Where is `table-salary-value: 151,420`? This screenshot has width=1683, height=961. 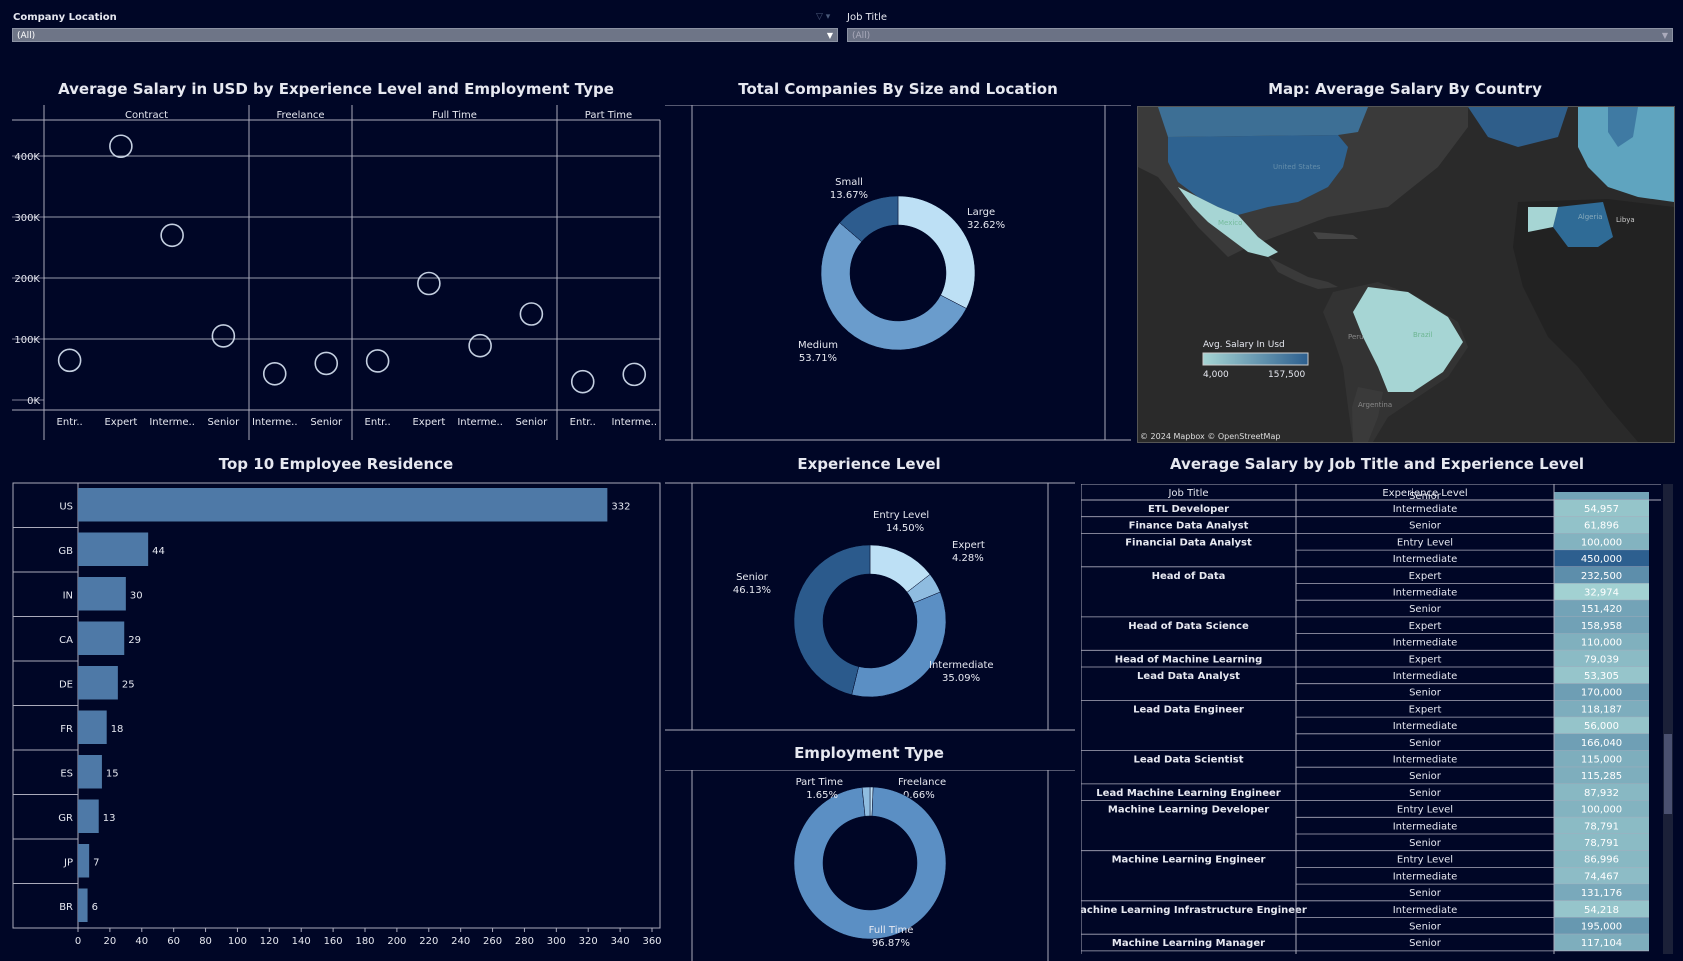
table-salary-value: 151,420 is located at coordinates (1601, 609).